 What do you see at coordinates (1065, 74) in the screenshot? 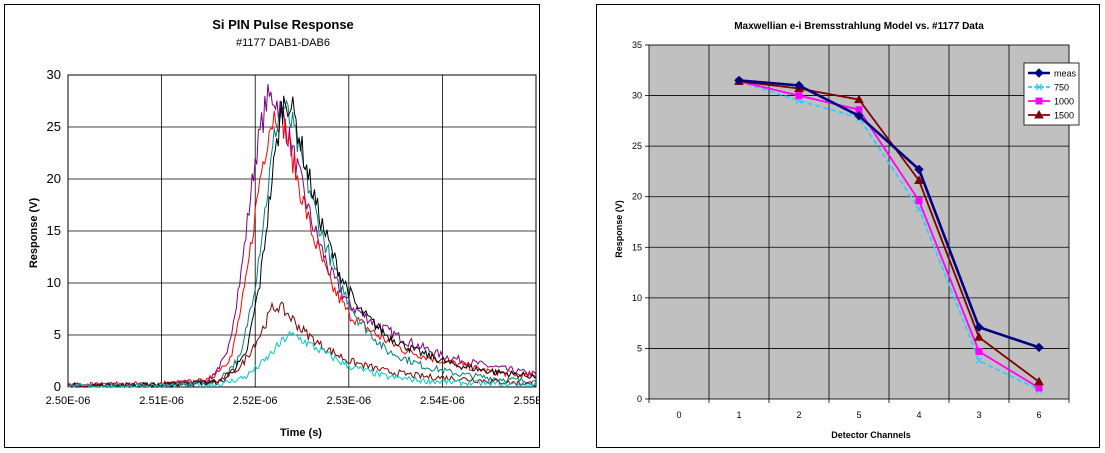
I see `legend-label: meas` at bounding box center [1065, 74].